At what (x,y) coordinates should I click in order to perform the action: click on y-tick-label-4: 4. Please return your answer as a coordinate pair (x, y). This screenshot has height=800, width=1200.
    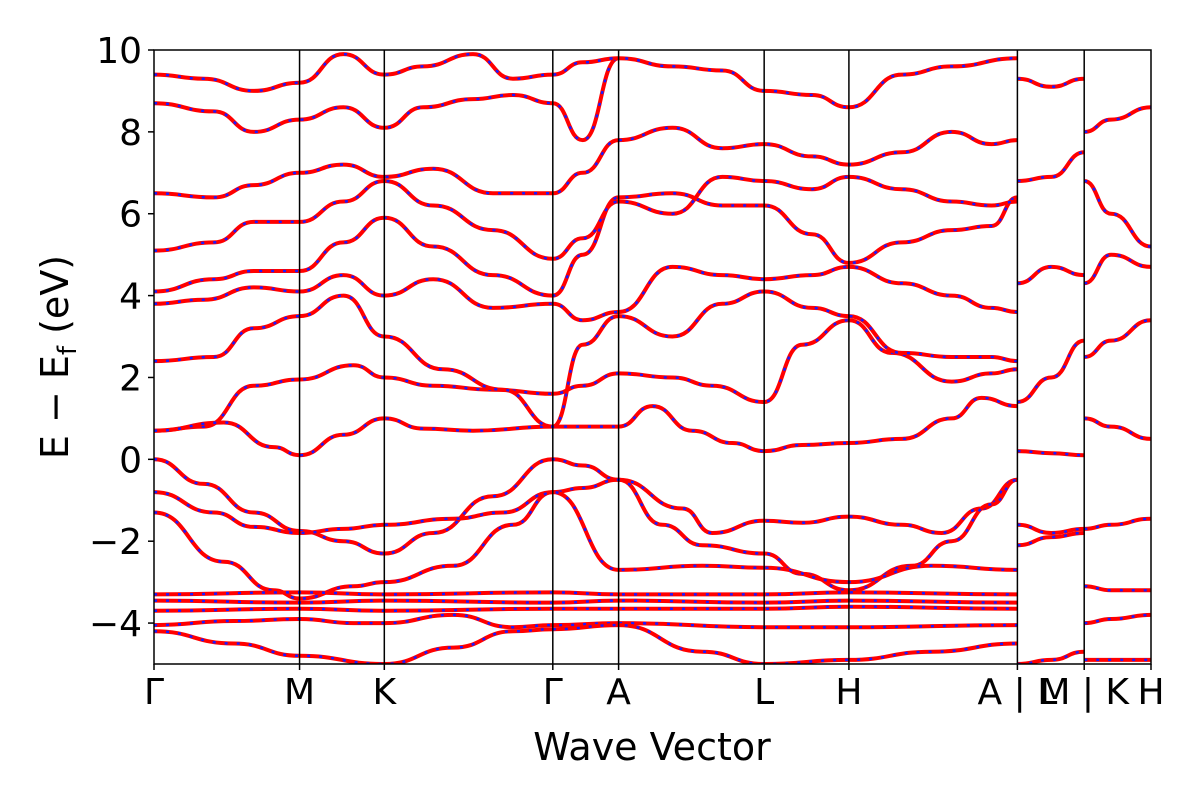
    Looking at the image, I should click on (130, 297).